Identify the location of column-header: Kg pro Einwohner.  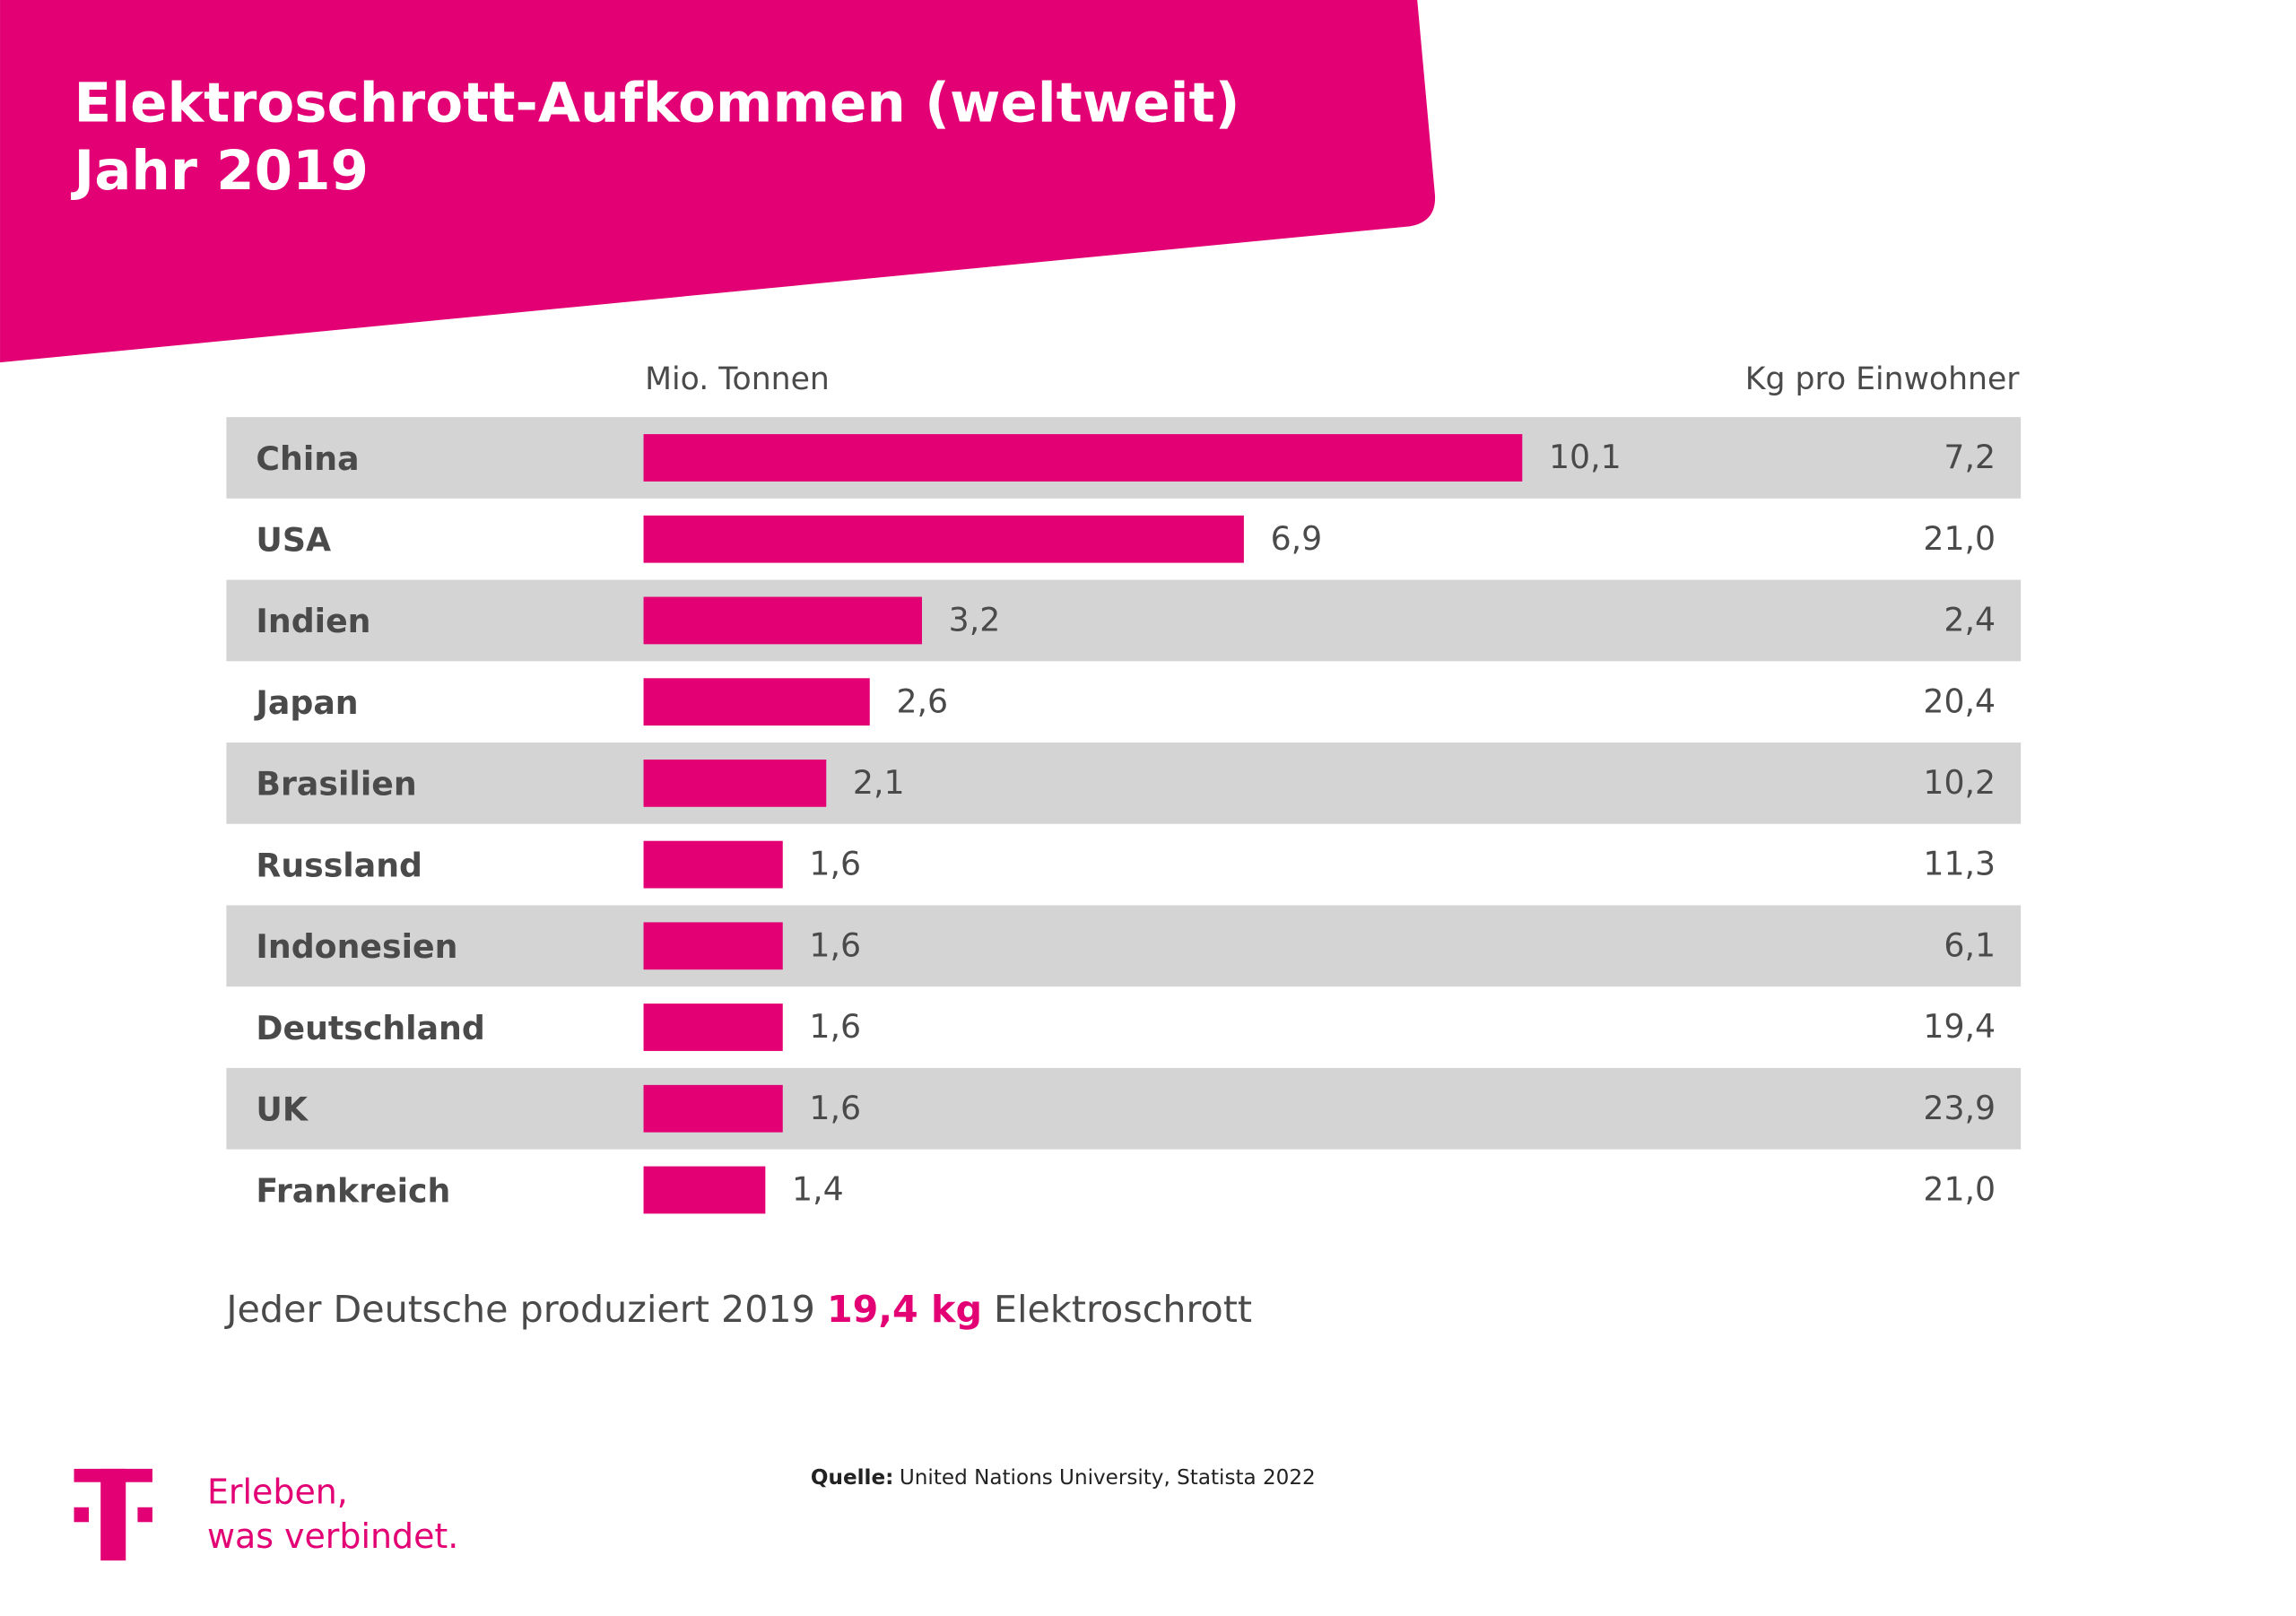
(1882, 379).